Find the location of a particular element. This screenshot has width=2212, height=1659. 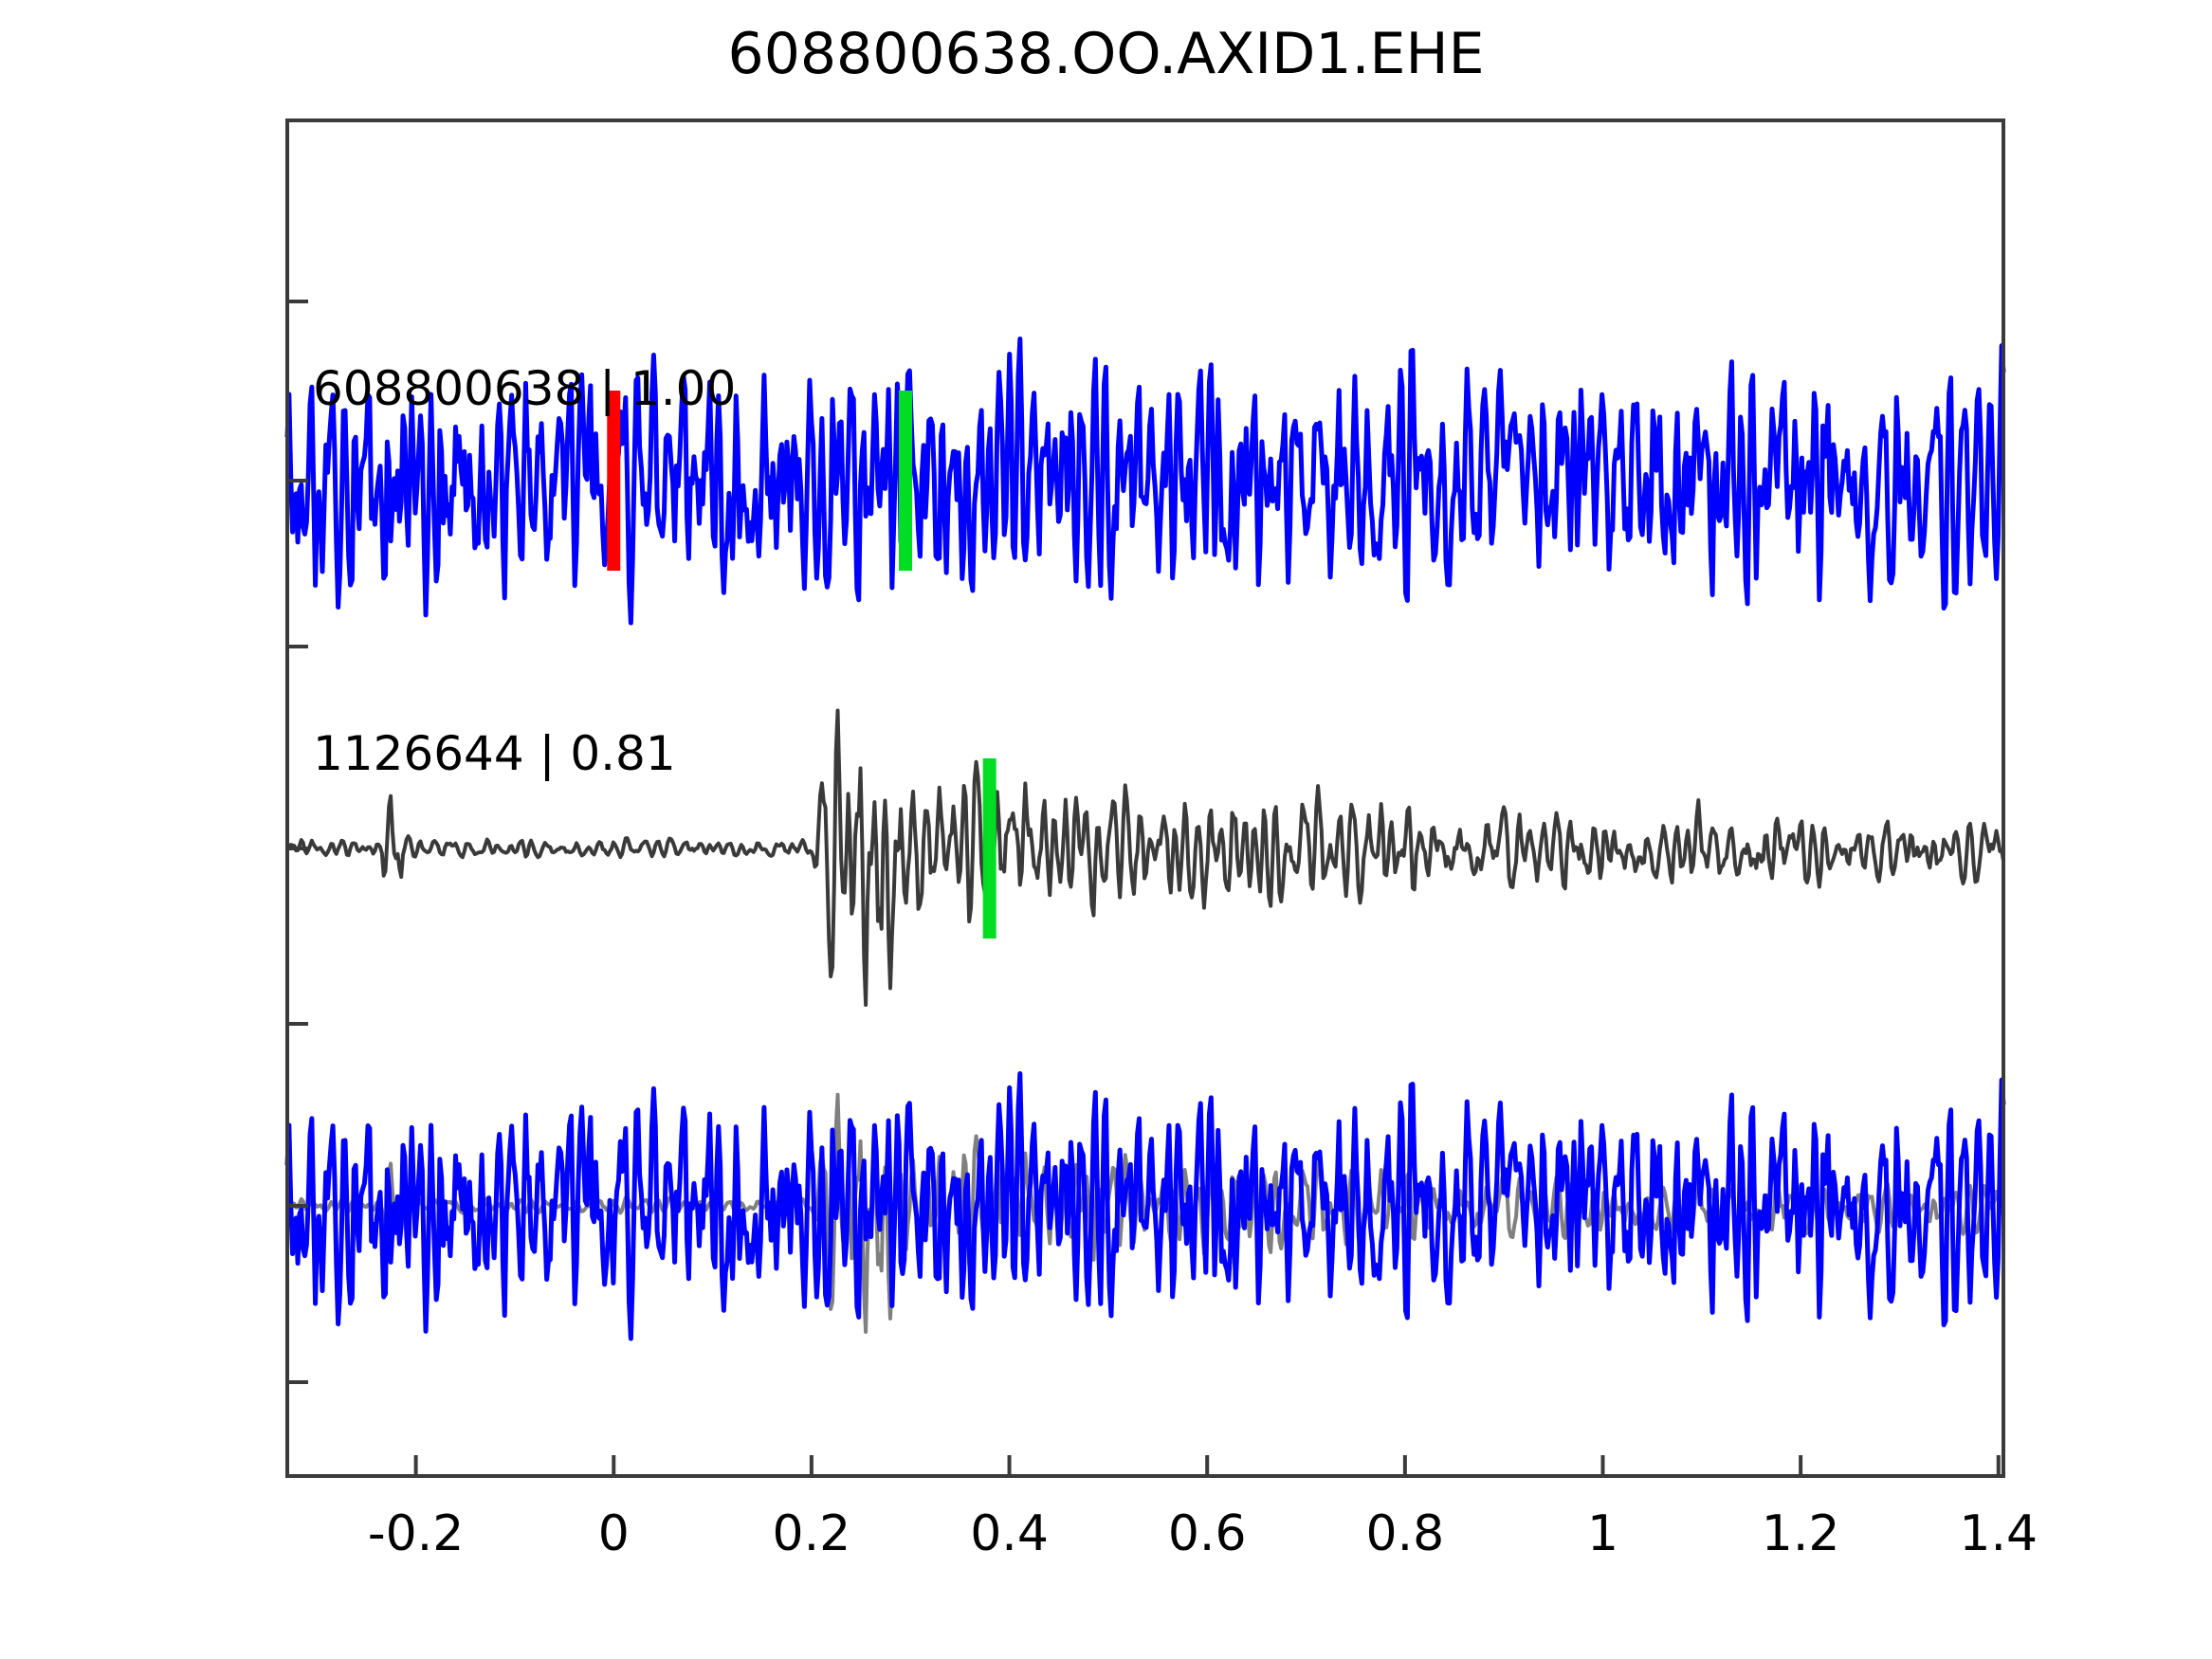

pick-marker-red is located at coordinates (614, 481).